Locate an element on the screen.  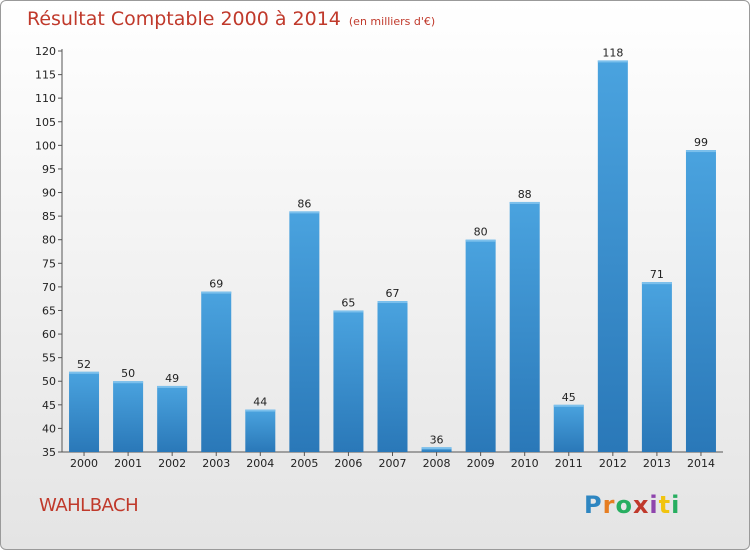
logo-letter: P is located at coordinates (593, 505).